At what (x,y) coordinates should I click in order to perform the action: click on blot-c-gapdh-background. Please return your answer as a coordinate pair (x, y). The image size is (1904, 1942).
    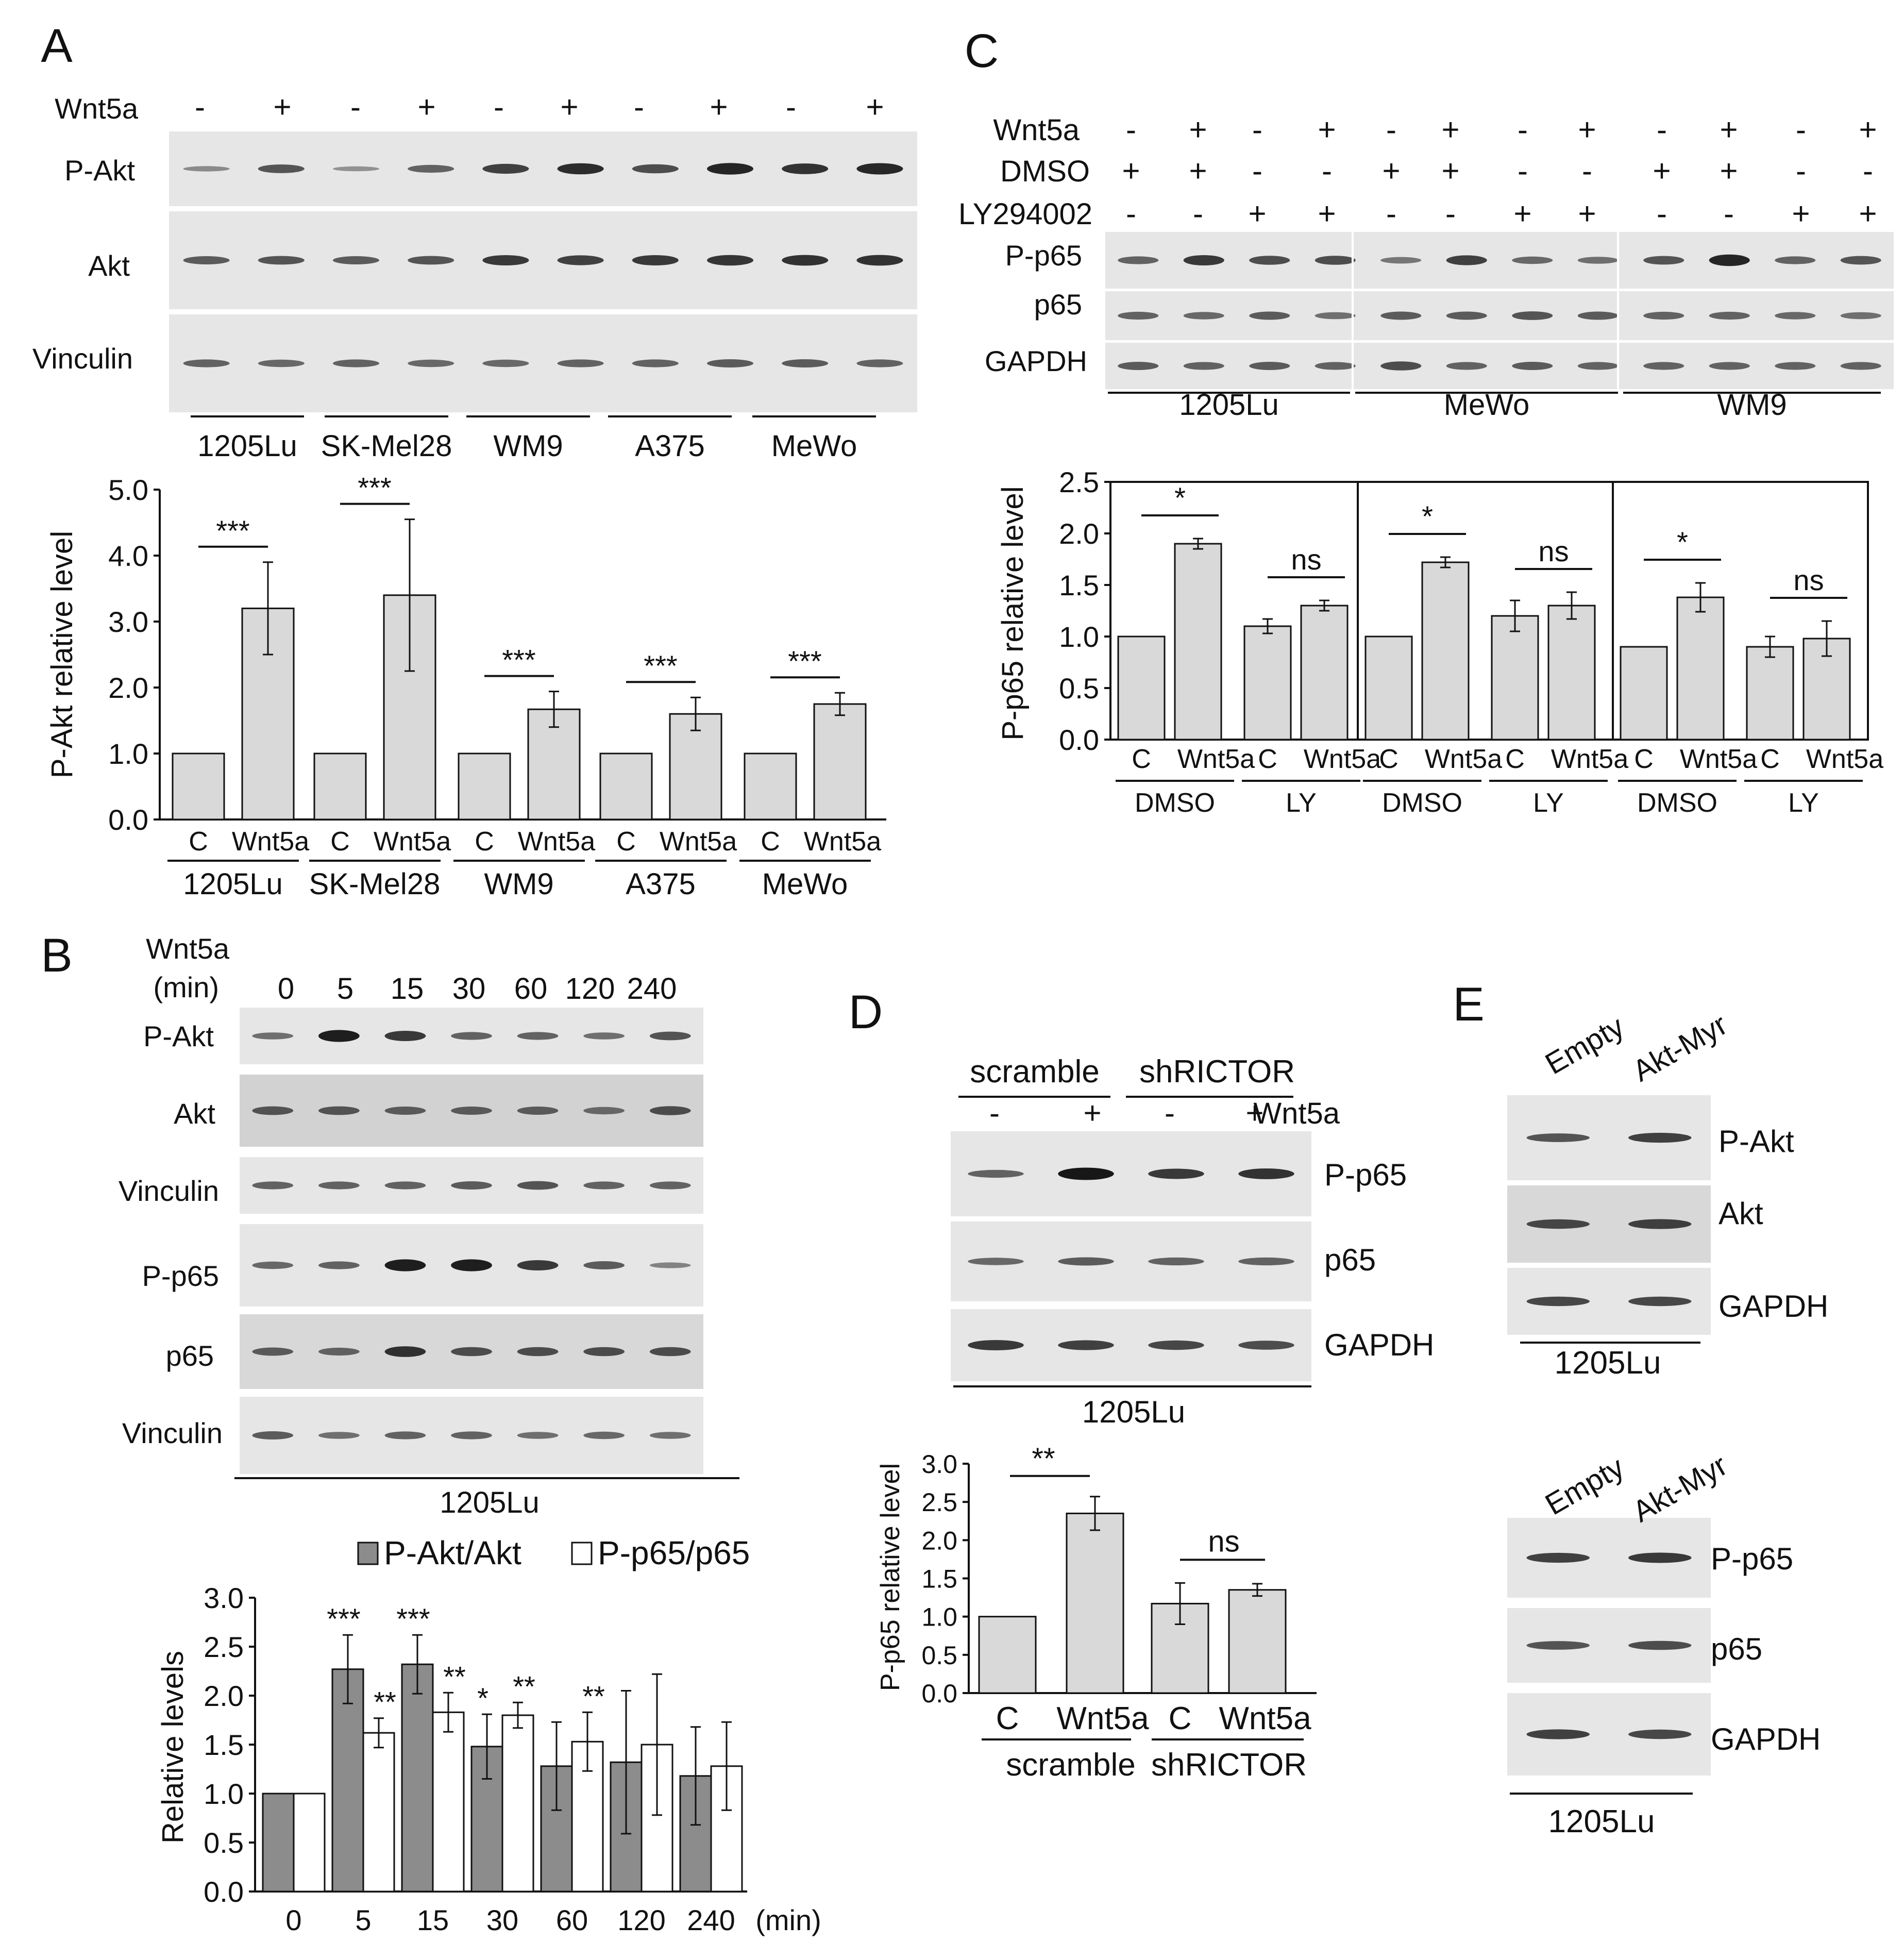
    Looking at the image, I should click on (1499, 366).